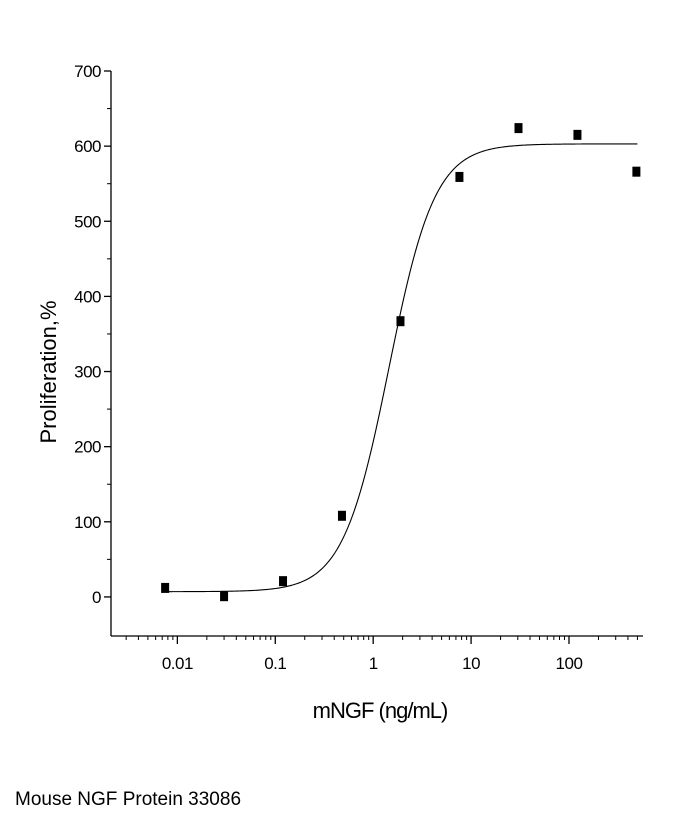 This screenshot has height=825, width=686. I want to click on y-tick-label: 0, so click(96, 597).